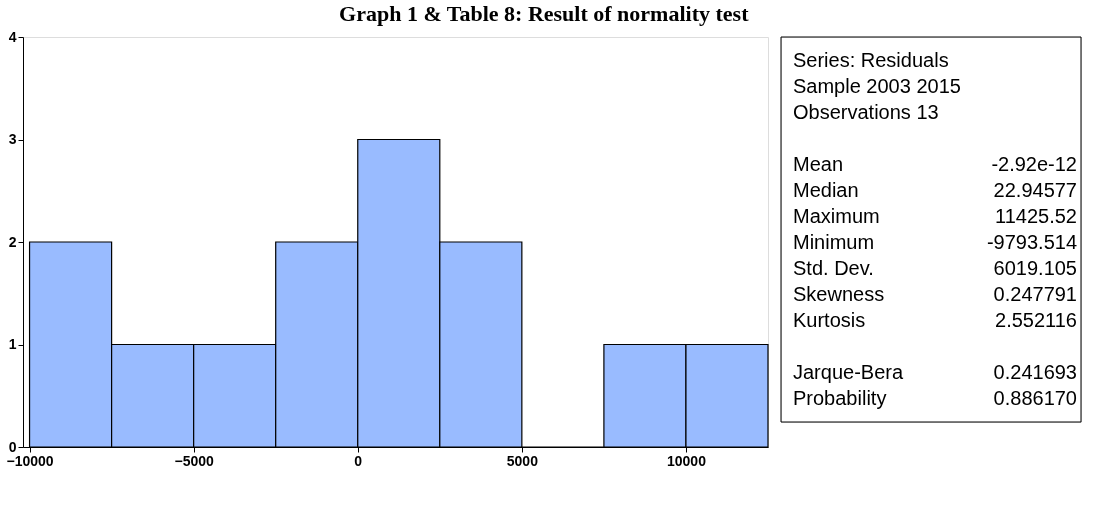 This screenshot has width=1117, height=531. What do you see at coordinates (1036, 320) in the screenshot?
I see `text: 2.552116` at bounding box center [1036, 320].